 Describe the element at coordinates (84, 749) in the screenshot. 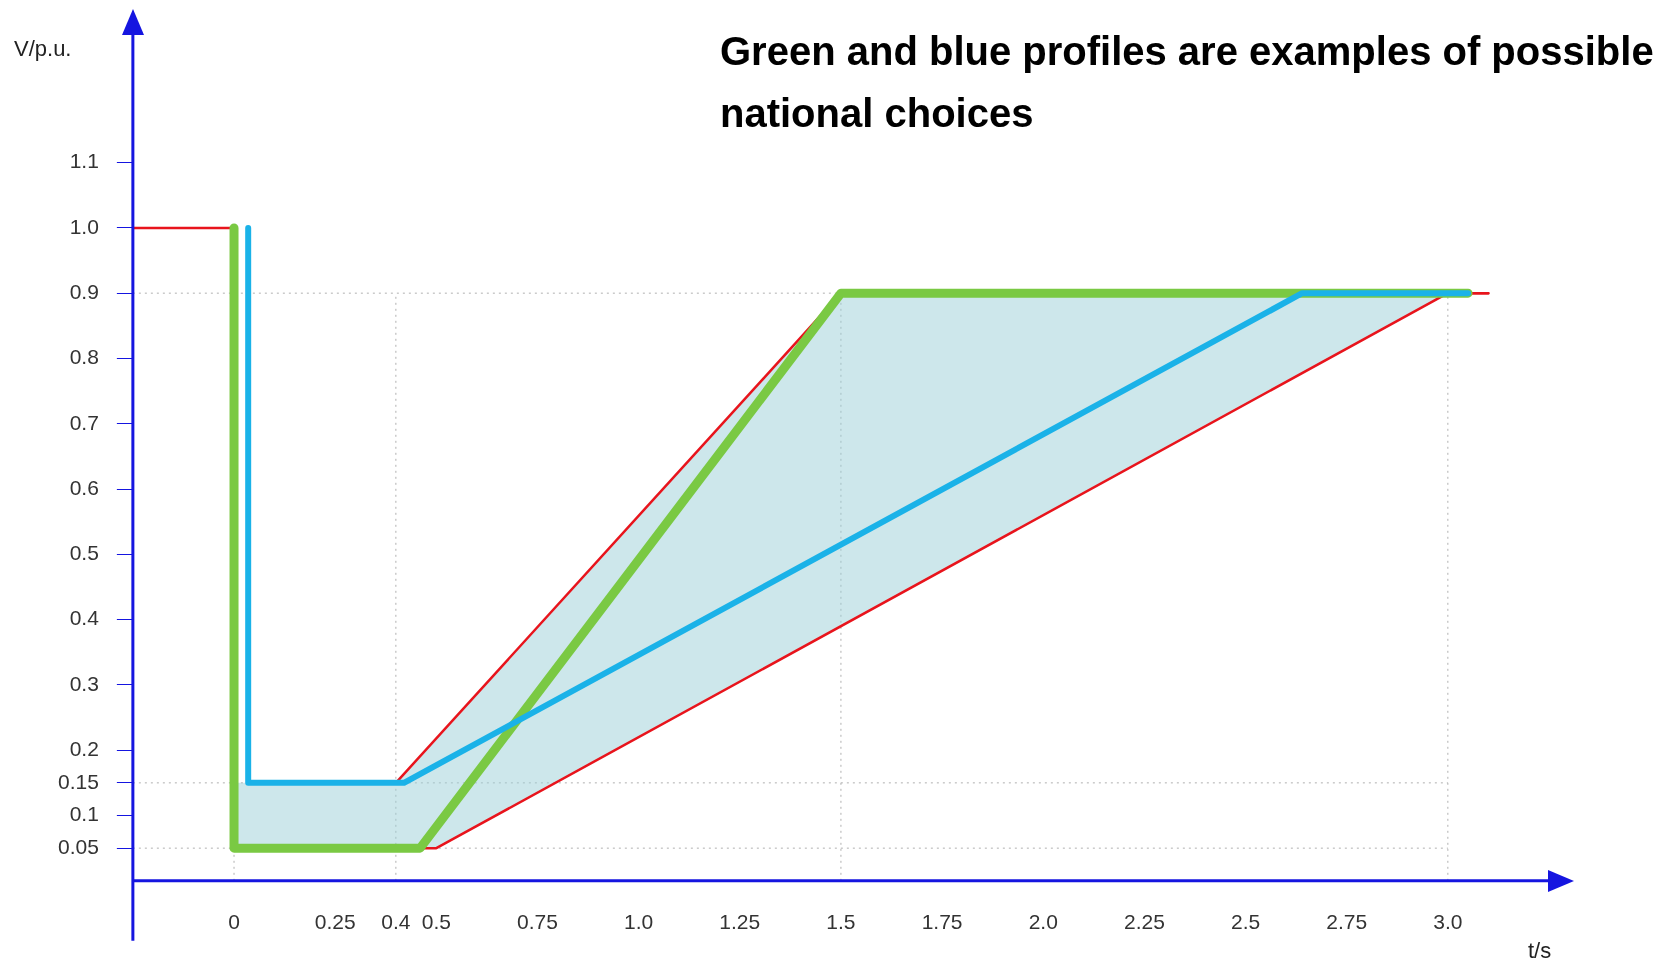

I see `y-tick-label: 0.2` at that location.